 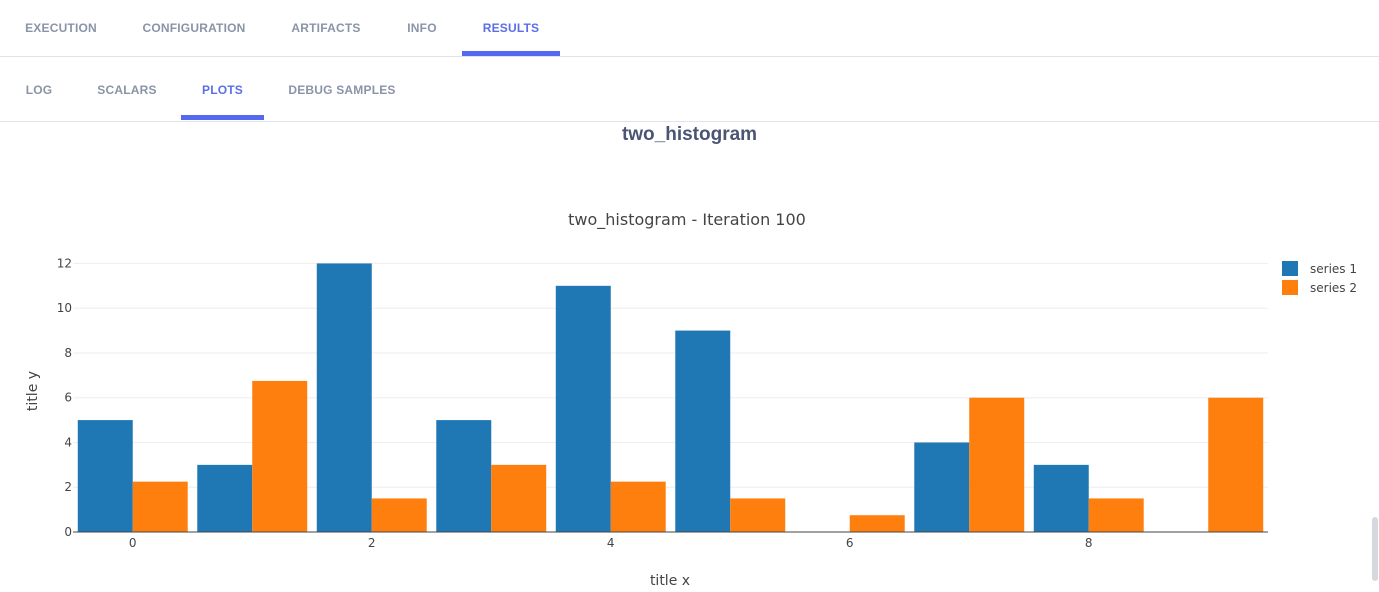 I want to click on tab-active-indicator, so click(x=511, y=53).